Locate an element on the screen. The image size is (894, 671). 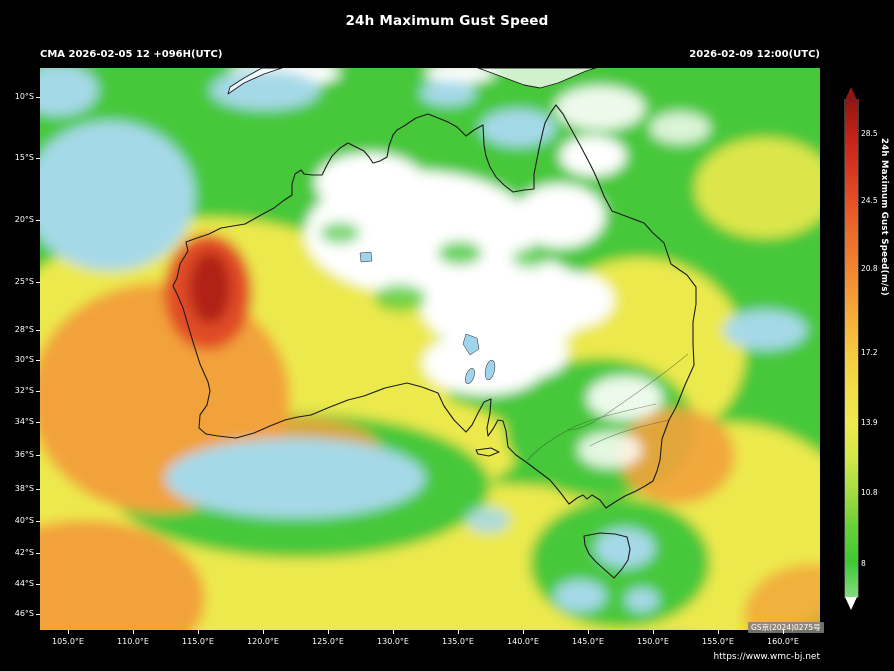
lon-tick-label: 120.0°E is located at coordinates (263, 641).